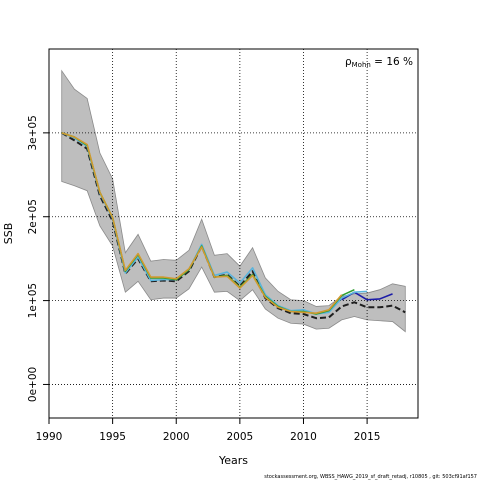  What do you see at coordinates (8, 234) in the screenshot?
I see `y-axis-label: SSB` at bounding box center [8, 234].